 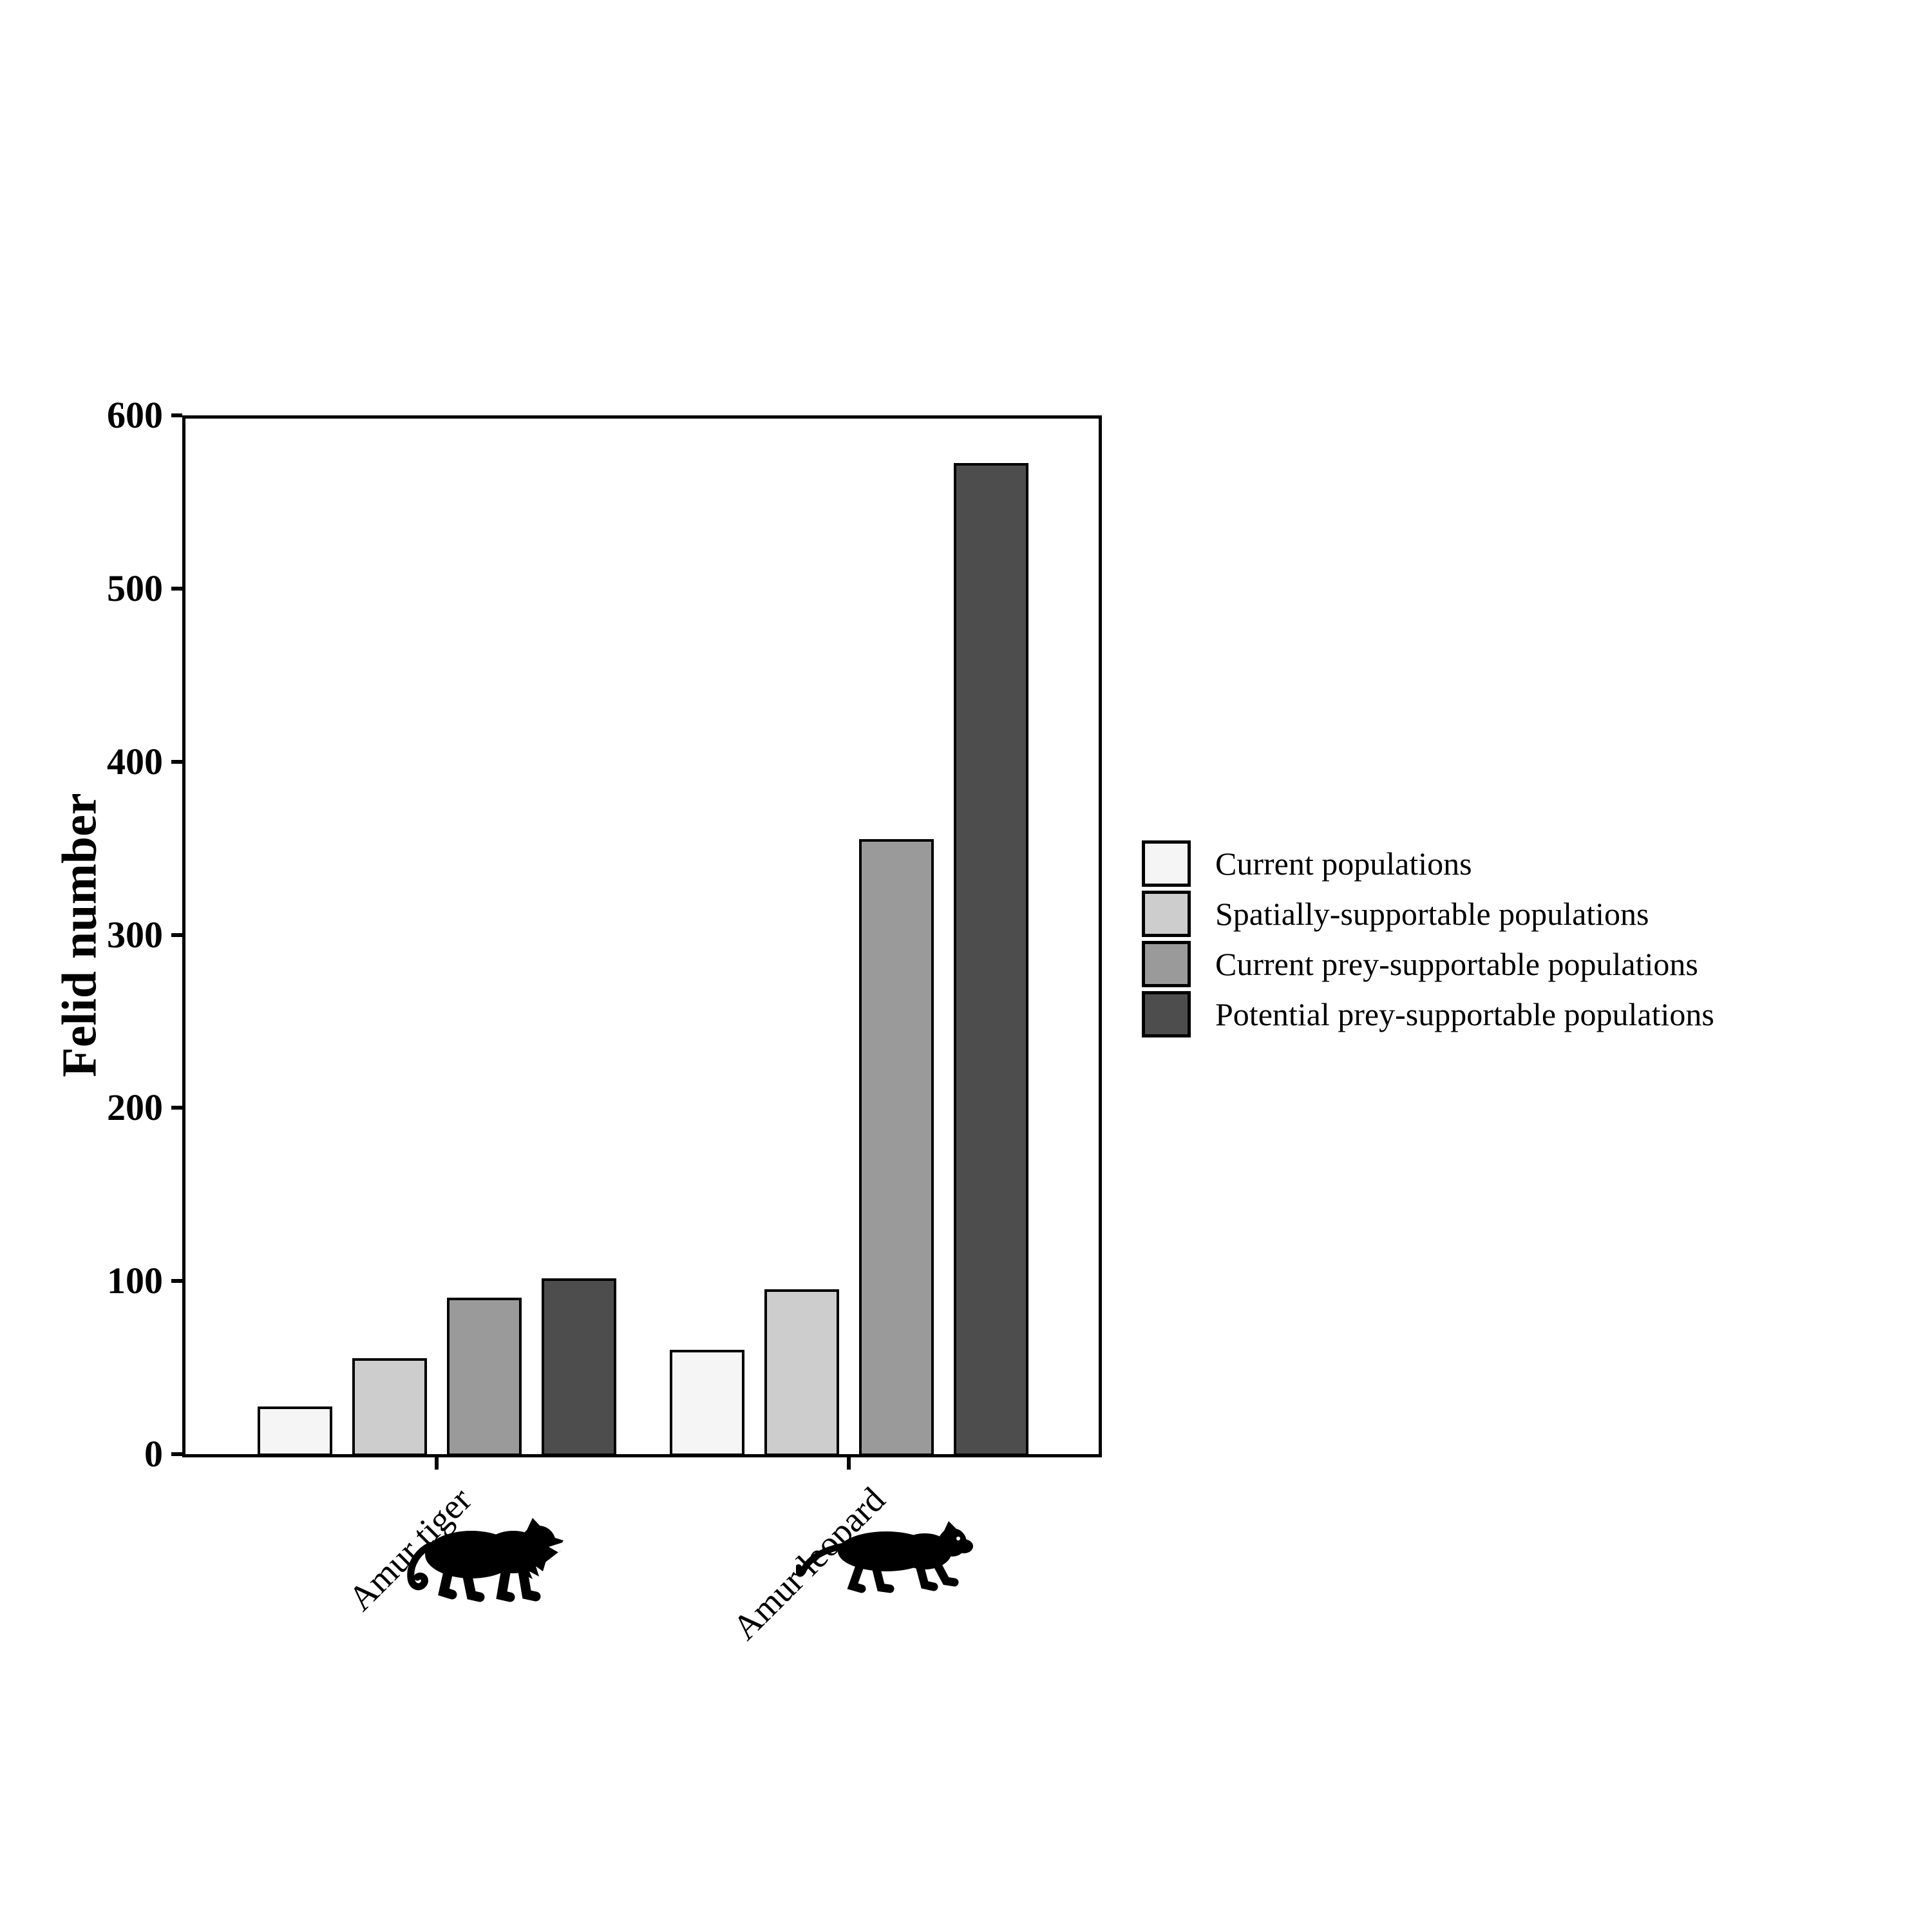 I want to click on bar-amur-leopard-current-prey-supportable-populations, so click(x=896, y=1147).